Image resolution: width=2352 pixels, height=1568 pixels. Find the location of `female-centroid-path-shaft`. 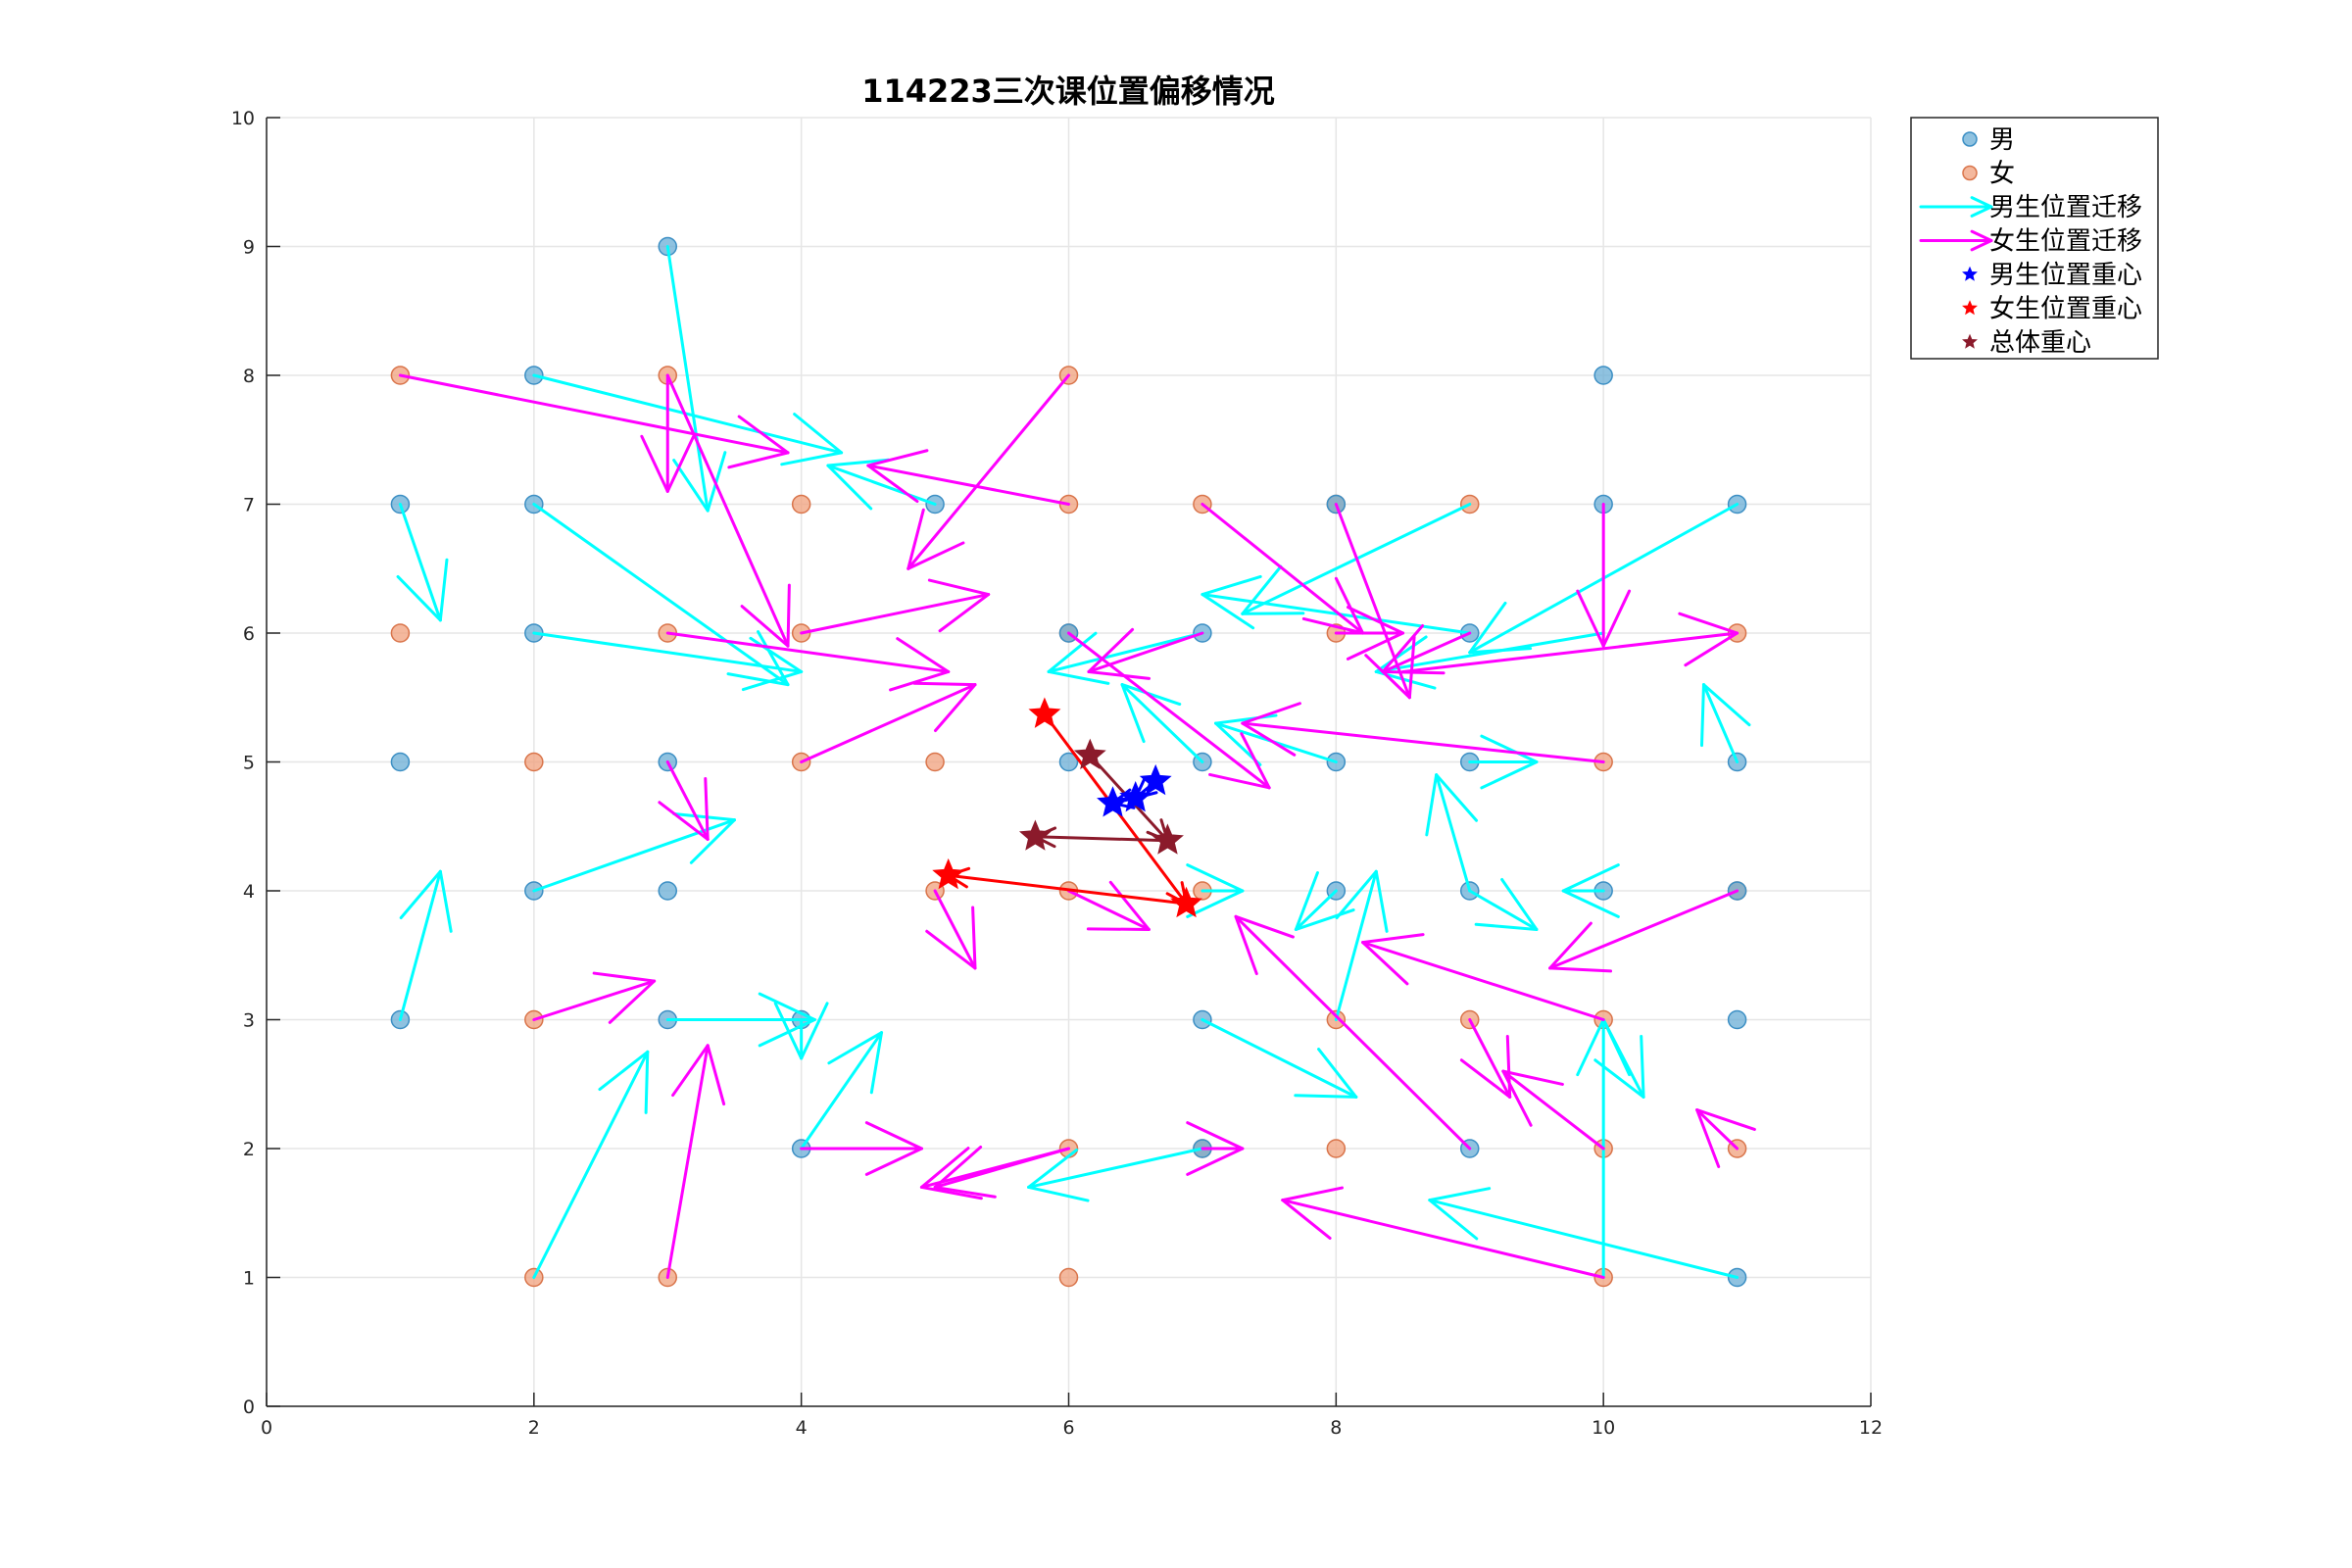

female-centroid-path-shaft is located at coordinates (1068, 889).